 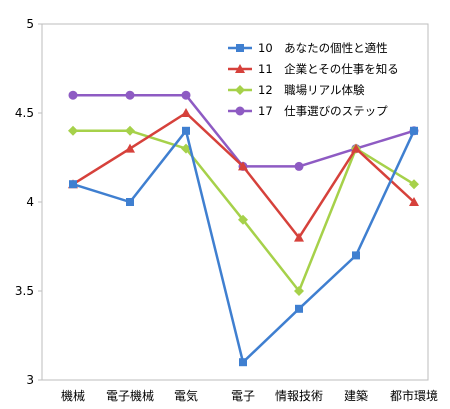 I want to click on legend-item: 10 あなたの個性と適性, so click(x=308, y=48).